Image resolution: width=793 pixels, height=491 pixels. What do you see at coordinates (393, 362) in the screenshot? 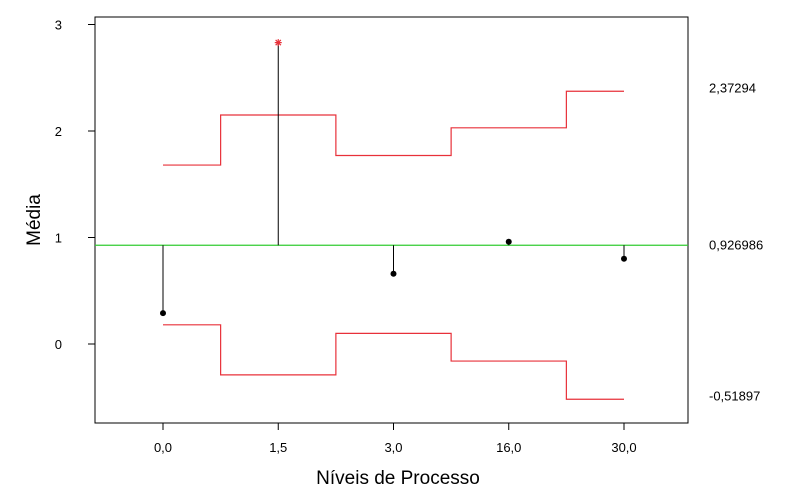
I see `lower-control-limit` at bounding box center [393, 362].